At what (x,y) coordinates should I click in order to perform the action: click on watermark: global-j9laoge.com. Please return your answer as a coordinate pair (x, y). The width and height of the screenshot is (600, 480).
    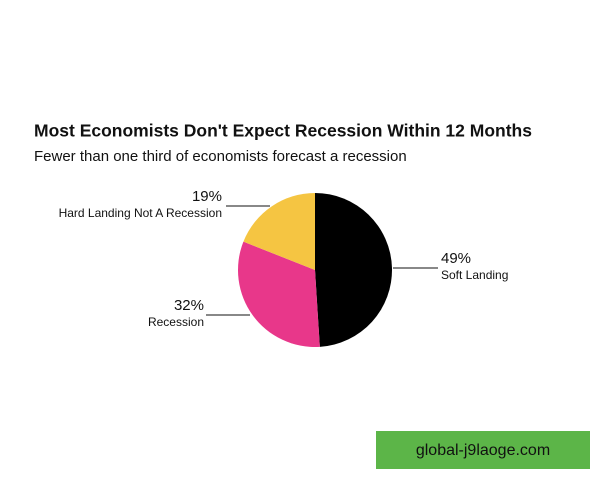
    Looking at the image, I should click on (483, 450).